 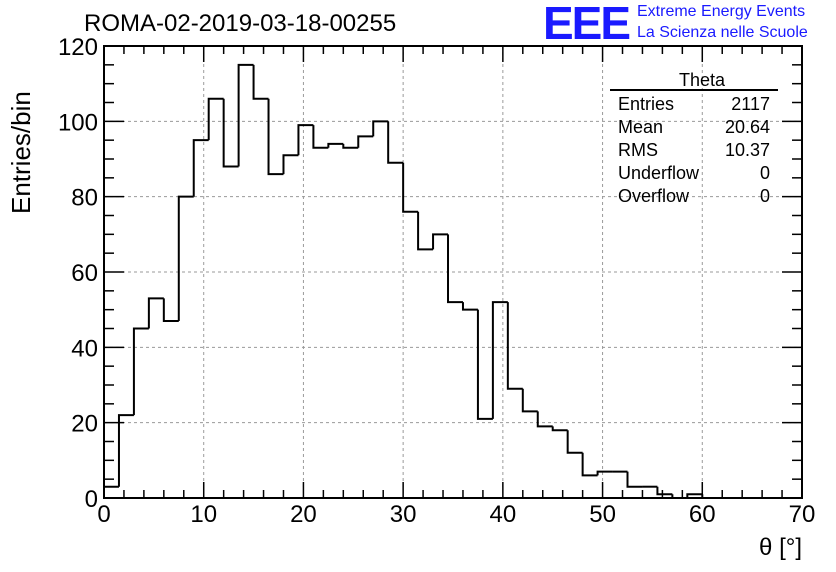 What do you see at coordinates (602, 514) in the screenshot?
I see `x-tick-label: 50` at bounding box center [602, 514].